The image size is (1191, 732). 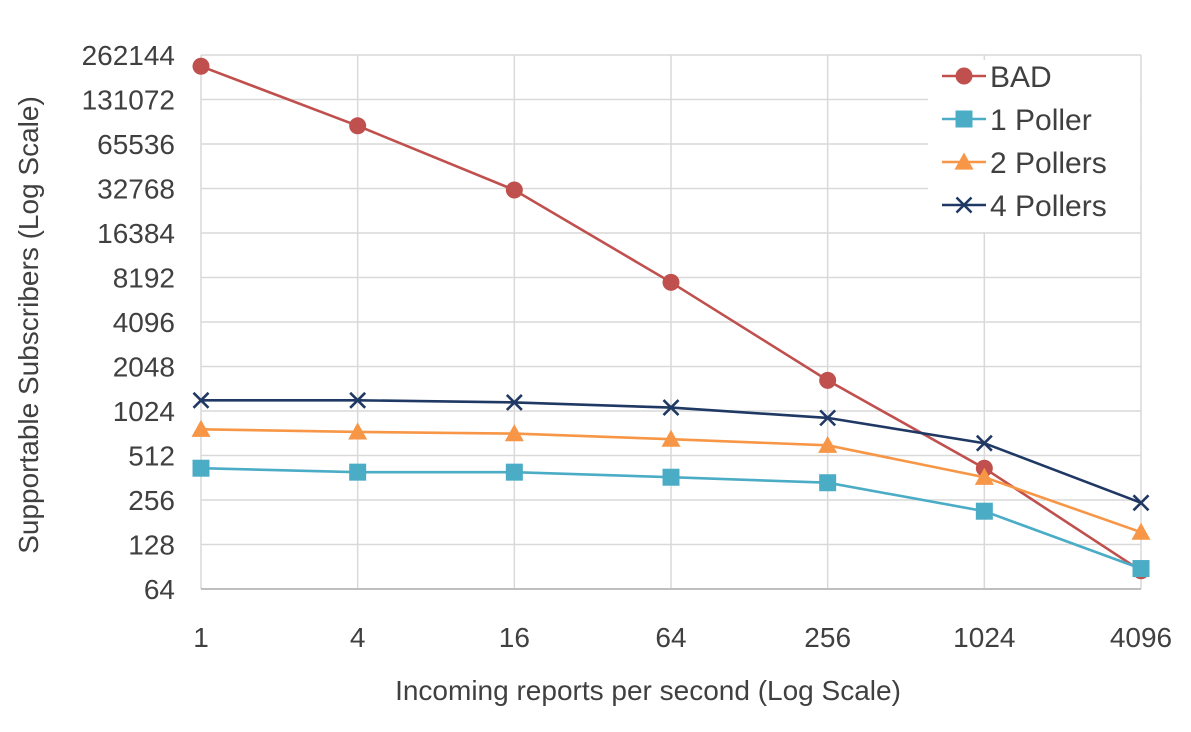 I want to click on x-tick-label: 4, so click(x=358, y=637).